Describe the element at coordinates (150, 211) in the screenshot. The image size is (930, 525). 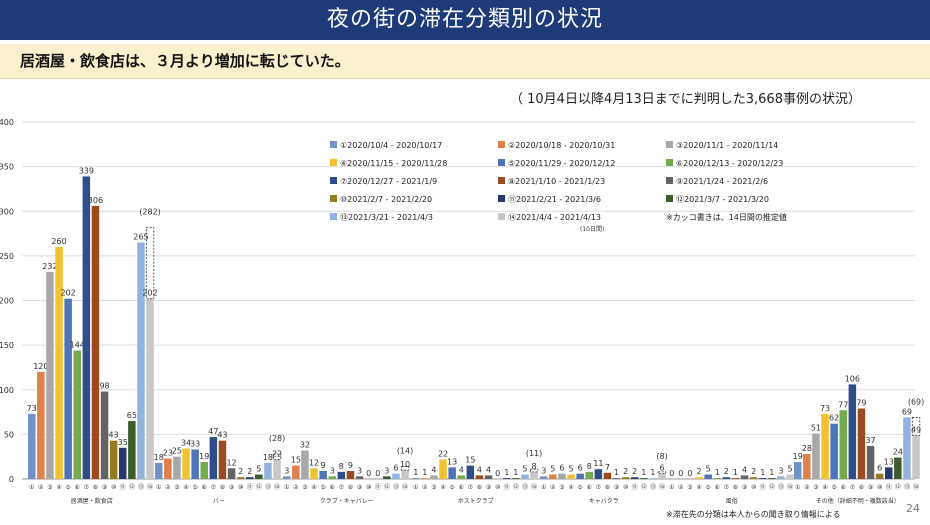
I see `estimate-label: (282)` at that location.